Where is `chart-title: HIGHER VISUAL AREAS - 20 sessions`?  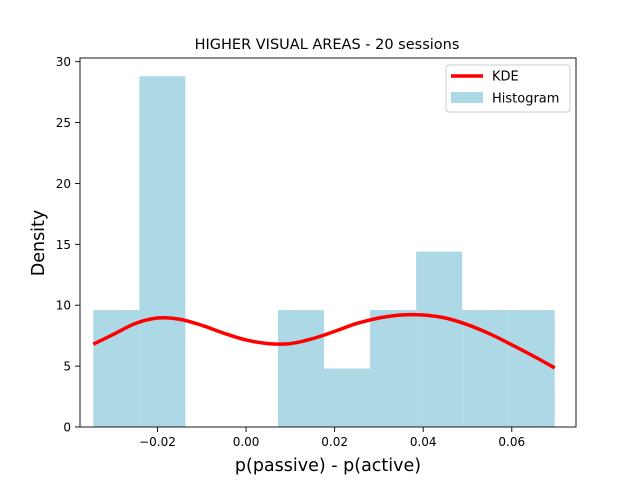 chart-title: HIGHER VISUAL AREAS - 20 sessions is located at coordinates (327, 45).